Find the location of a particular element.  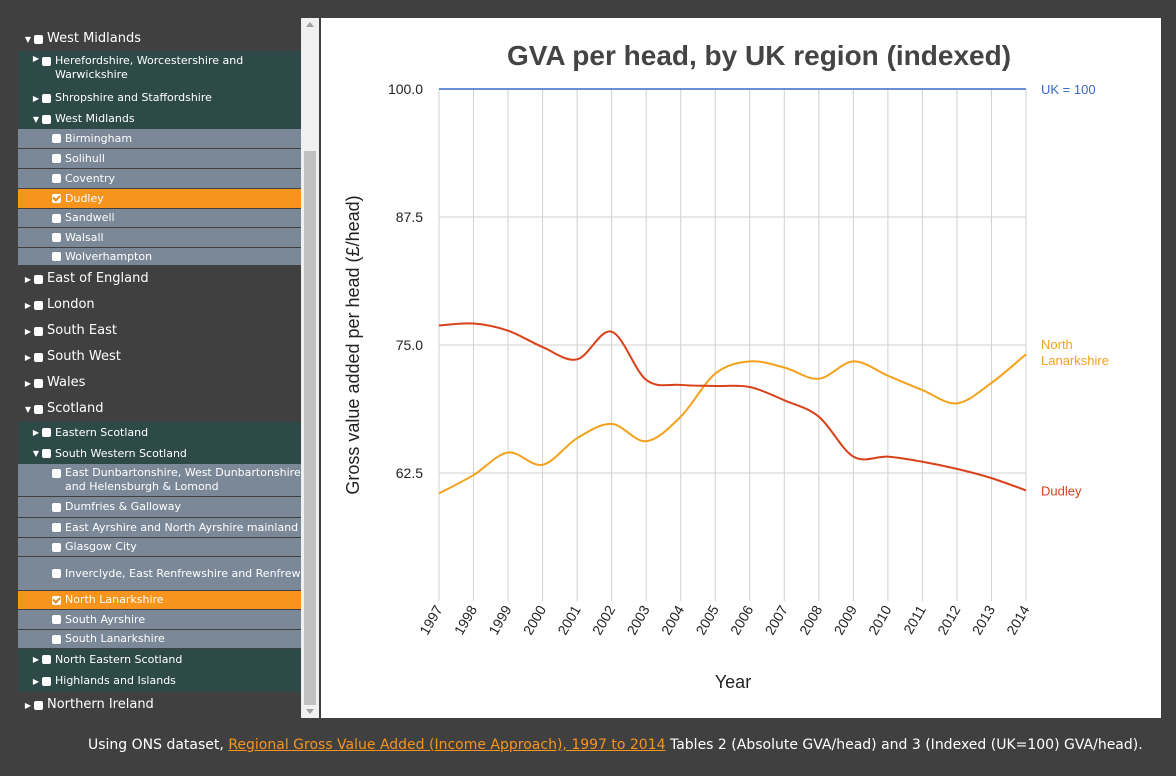

tree-item: Coventry is located at coordinates (159, 178).